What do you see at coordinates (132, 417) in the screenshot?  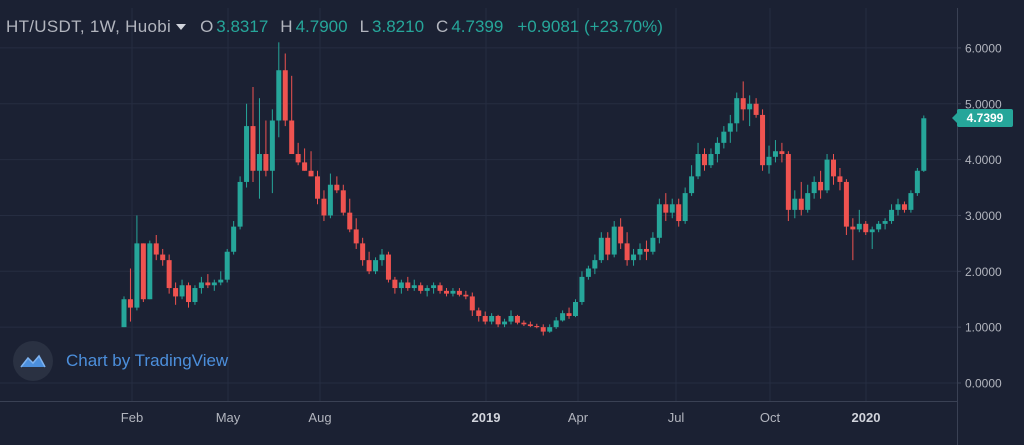 I see `x-tick-label: Feb` at bounding box center [132, 417].